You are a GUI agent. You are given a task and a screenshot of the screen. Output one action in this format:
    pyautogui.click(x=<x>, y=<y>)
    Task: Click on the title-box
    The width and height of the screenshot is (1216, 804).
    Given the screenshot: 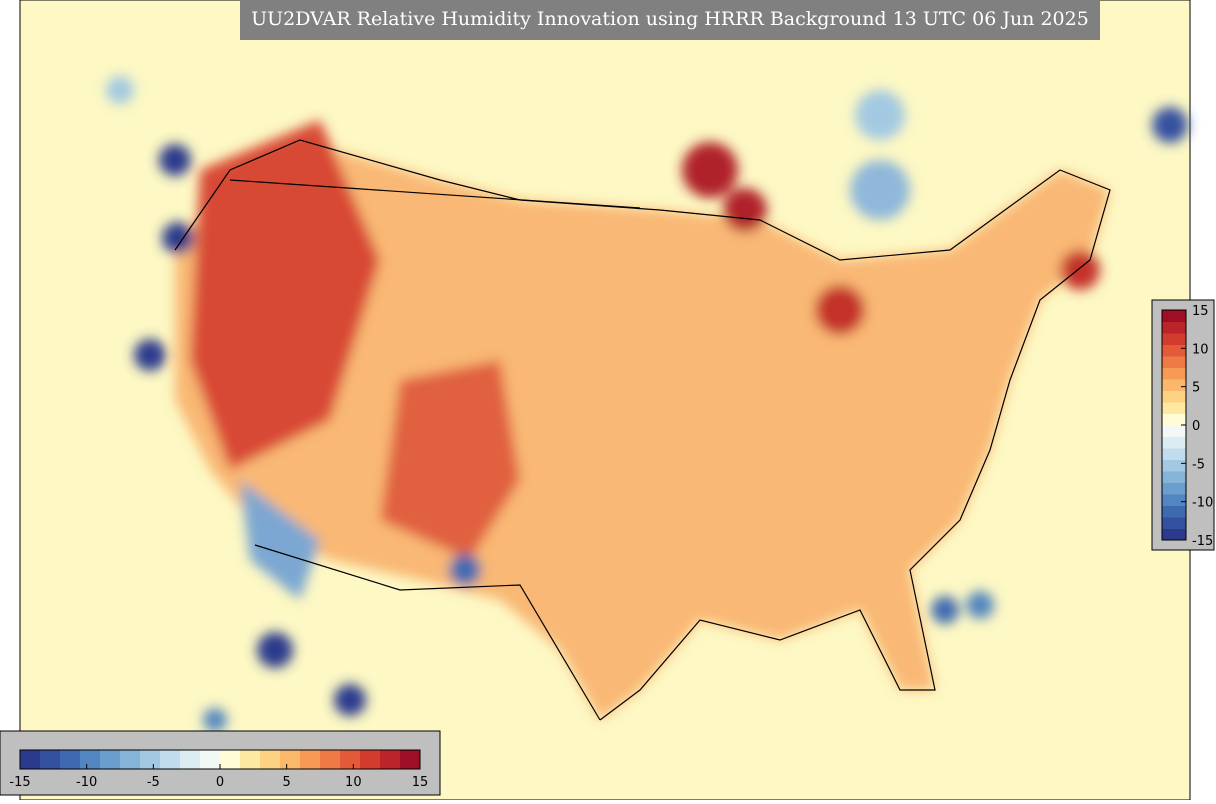 What is the action you would take?
    pyautogui.click(x=670, y=20)
    